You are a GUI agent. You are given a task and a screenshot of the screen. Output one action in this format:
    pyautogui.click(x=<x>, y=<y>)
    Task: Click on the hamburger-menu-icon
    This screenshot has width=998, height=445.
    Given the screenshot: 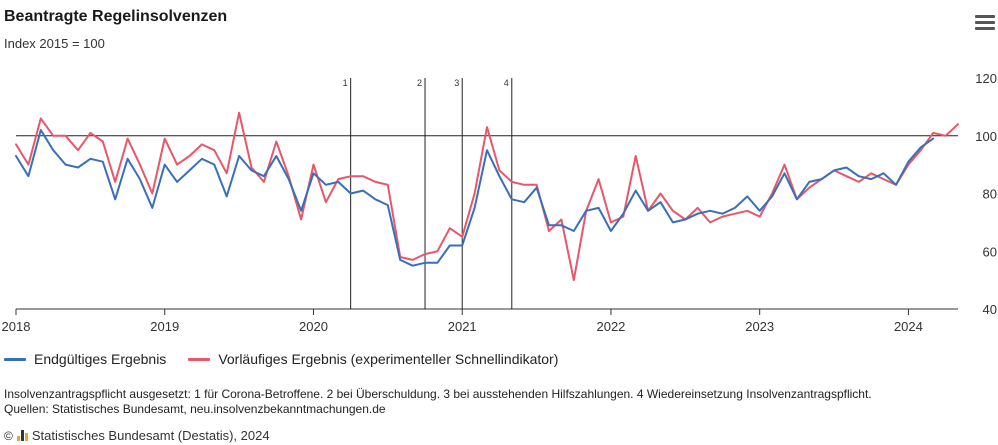 What is the action you would take?
    pyautogui.click(x=985, y=23)
    